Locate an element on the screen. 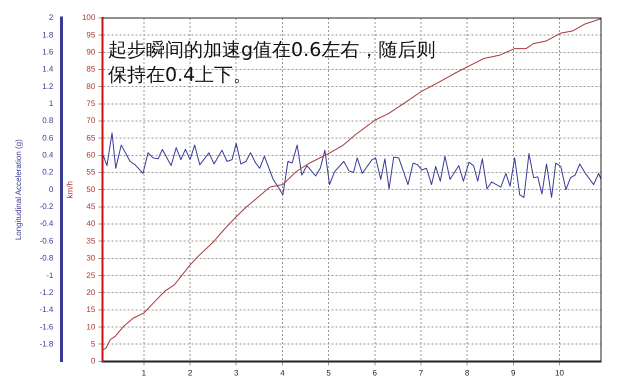  y-tick-label: 30 is located at coordinates (91, 258).